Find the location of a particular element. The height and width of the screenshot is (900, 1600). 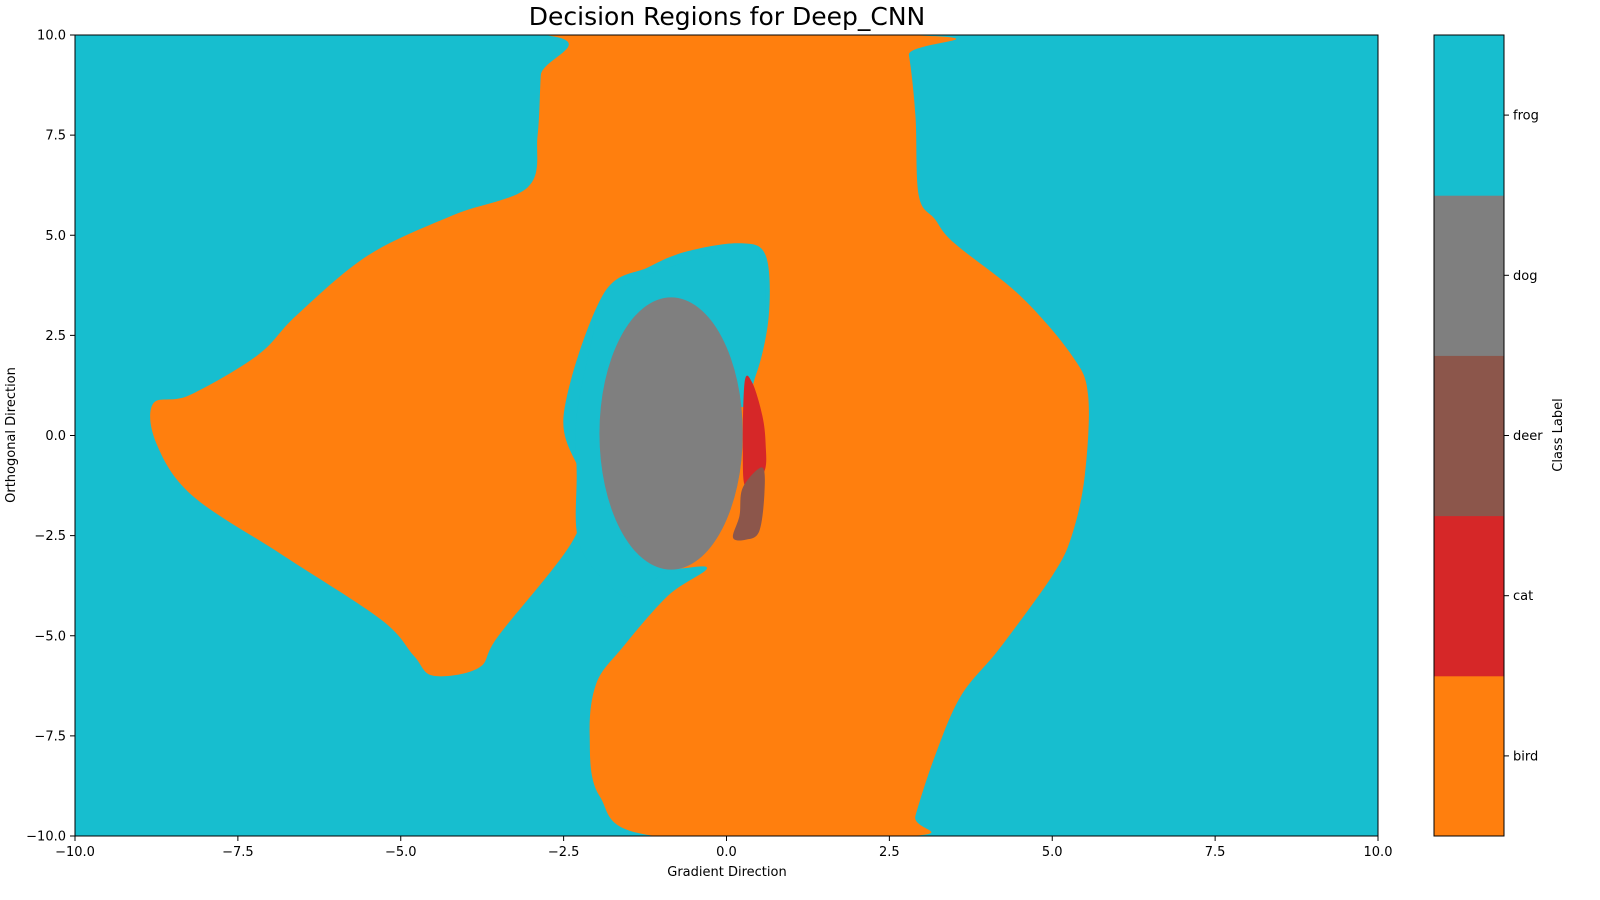

y-tick-label: 7.5 is located at coordinates (55, 136).